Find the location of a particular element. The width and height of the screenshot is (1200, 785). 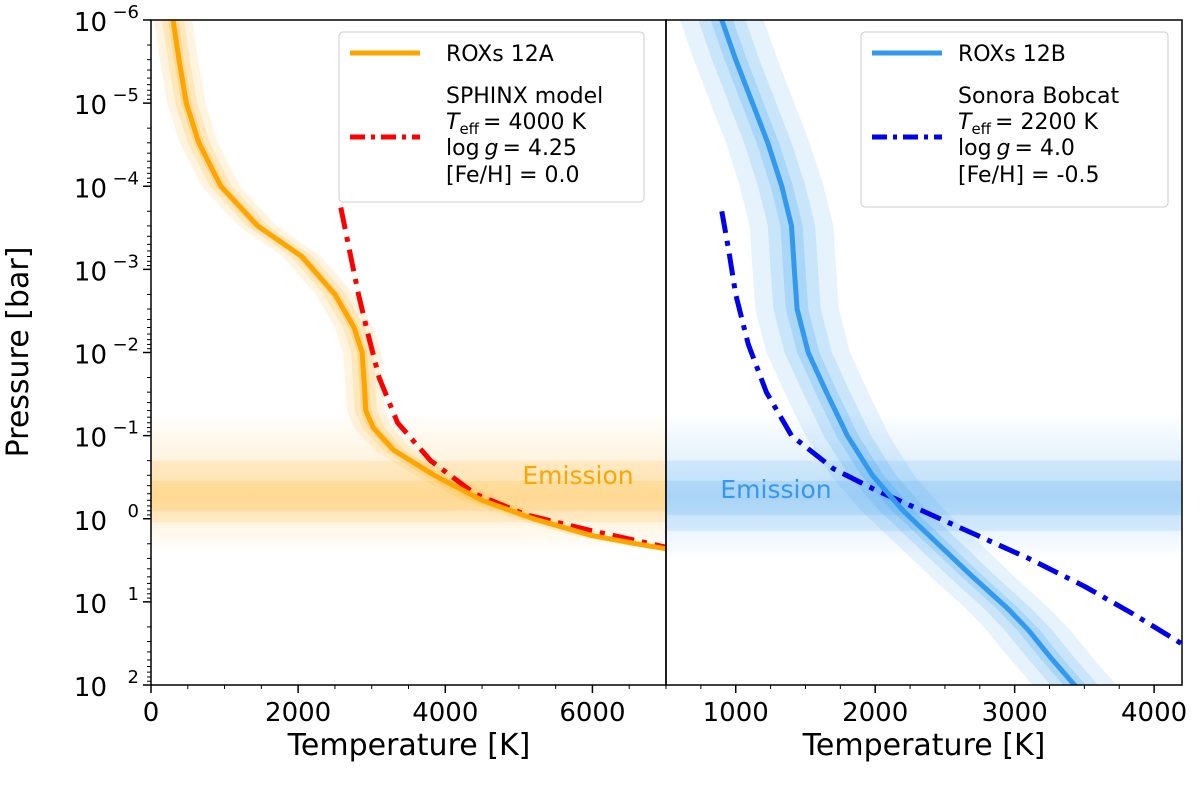

left-x-tick-label: 2000 is located at coordinates (298, 713).